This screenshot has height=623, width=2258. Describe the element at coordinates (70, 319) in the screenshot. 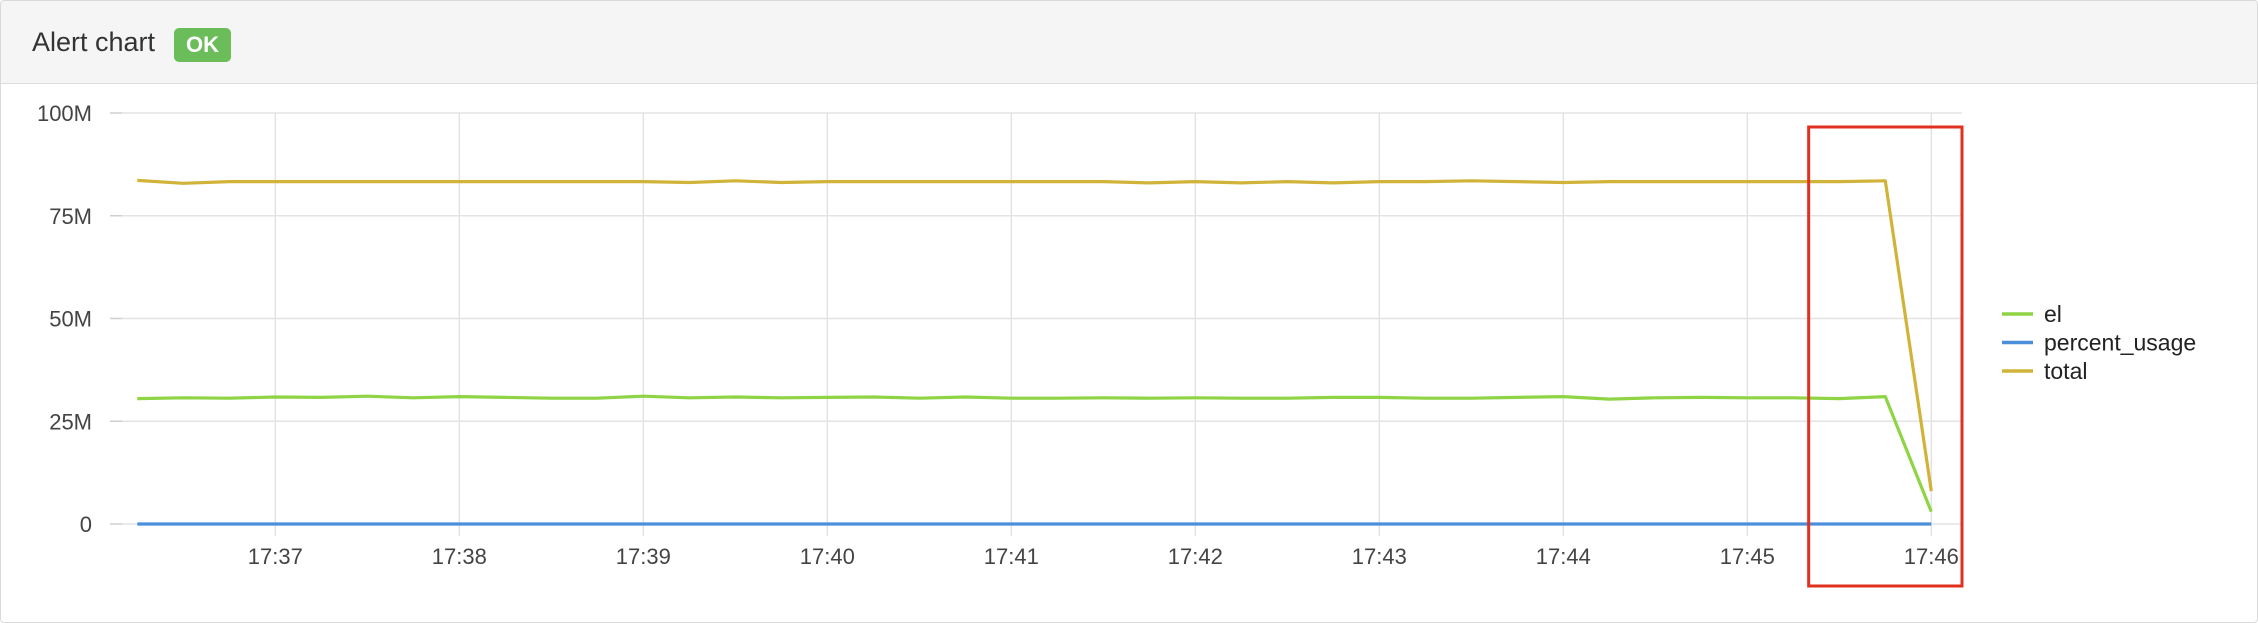

I see `y-tick-label: 50M` at that location.